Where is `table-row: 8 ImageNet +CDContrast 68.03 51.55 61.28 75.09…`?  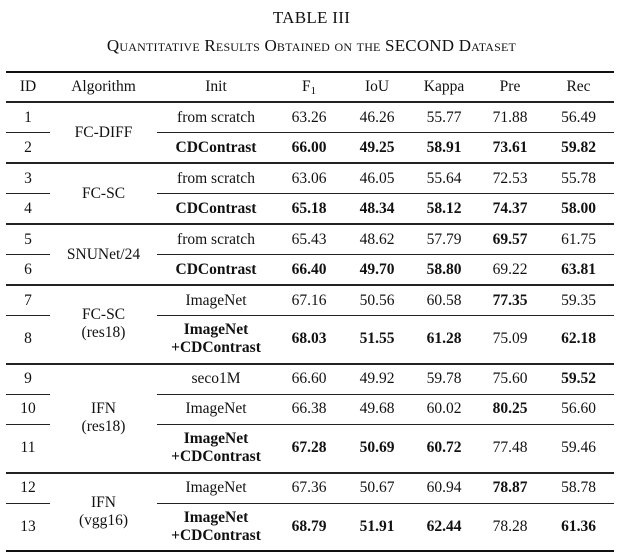
table-row: 8 ImageNet +CDContrast 68.03 51.55 61.28 75.09… is located at coordinates (310, 339).